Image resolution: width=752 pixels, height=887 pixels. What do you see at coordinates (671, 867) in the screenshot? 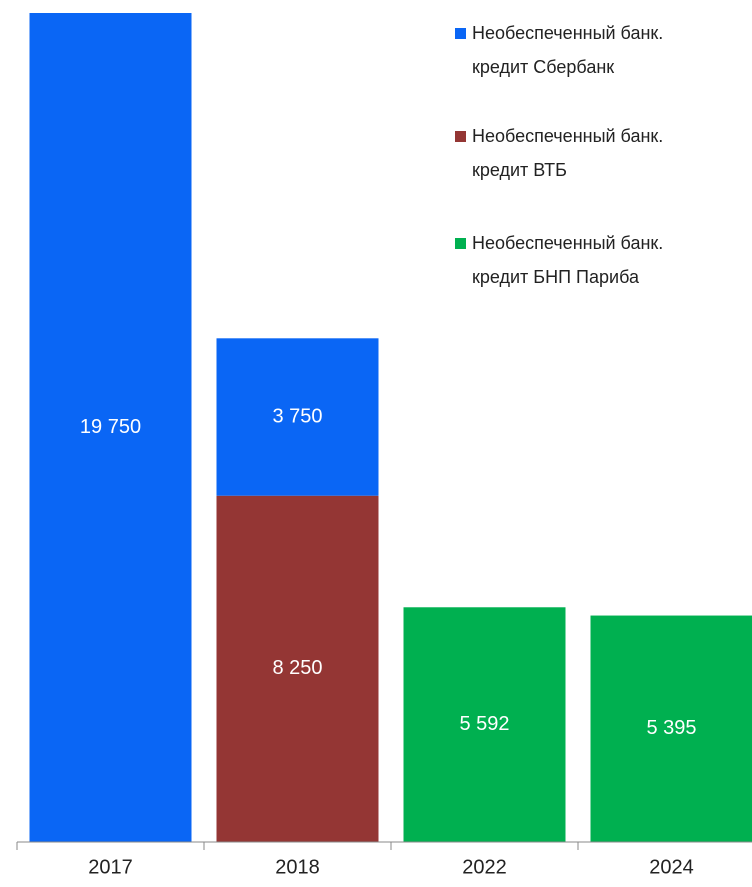
I see `x-tick-label: 2024` at bounding box center [671, 867].